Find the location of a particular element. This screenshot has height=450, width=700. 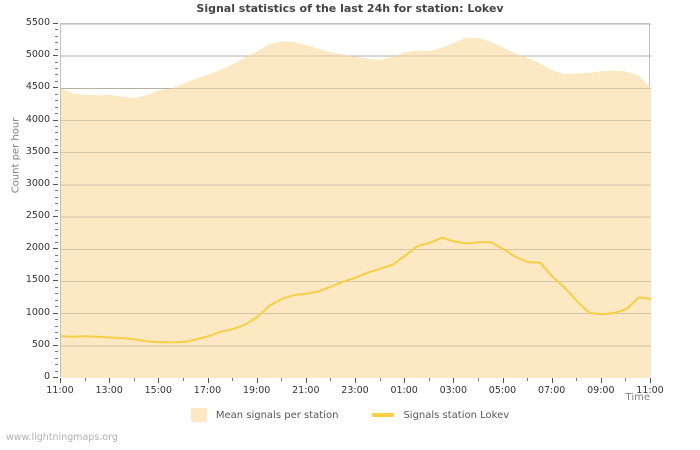

legend-item-station-signals: Signals station Lokev is located at coordinates (440, 415).